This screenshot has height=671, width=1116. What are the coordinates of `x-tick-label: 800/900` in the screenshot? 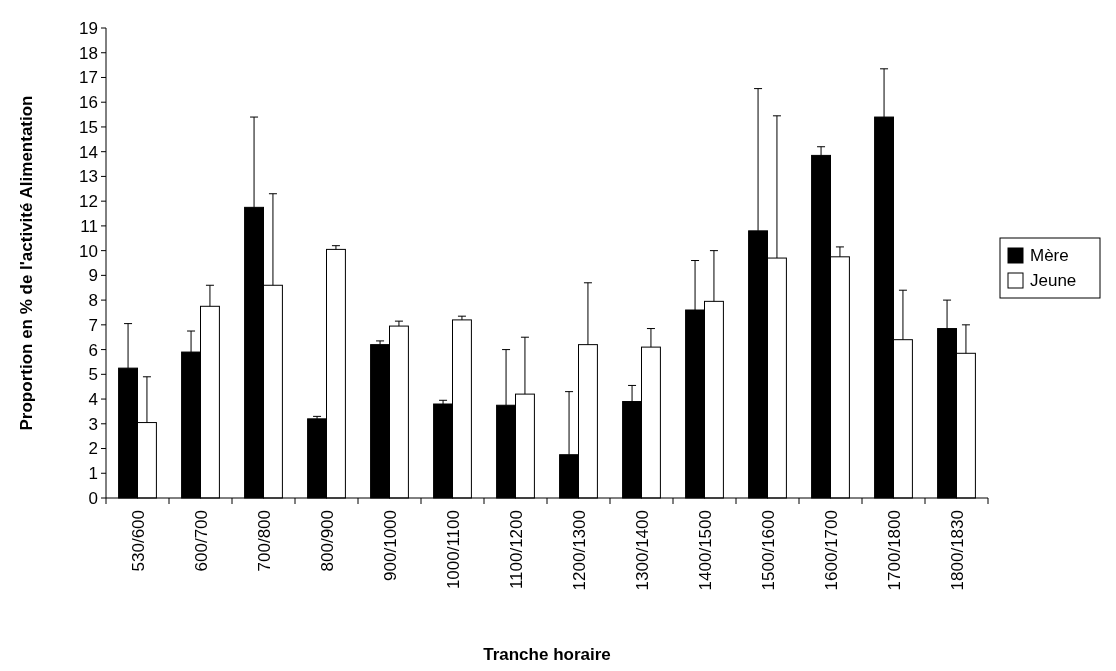 It's located at (327, 541).